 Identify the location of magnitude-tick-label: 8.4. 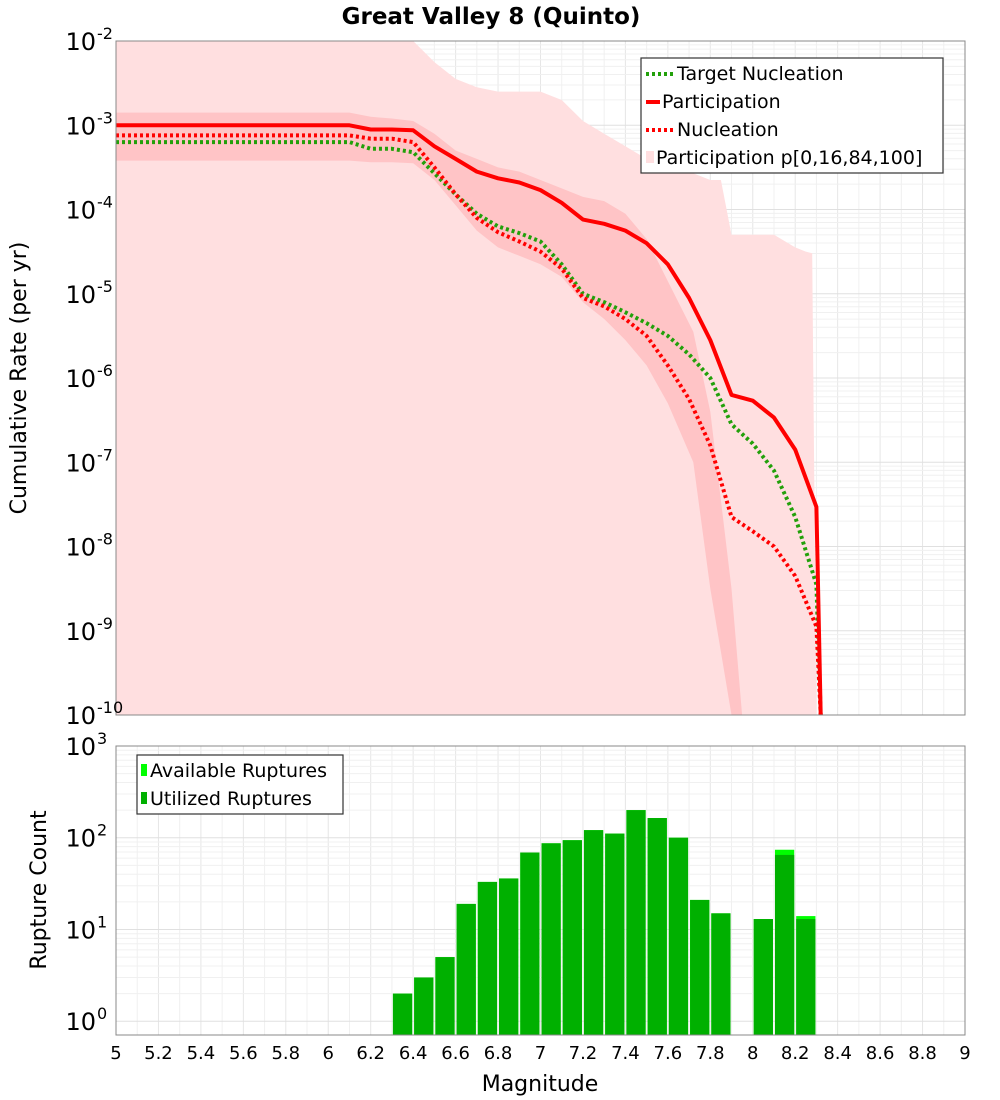
(837, 1053).